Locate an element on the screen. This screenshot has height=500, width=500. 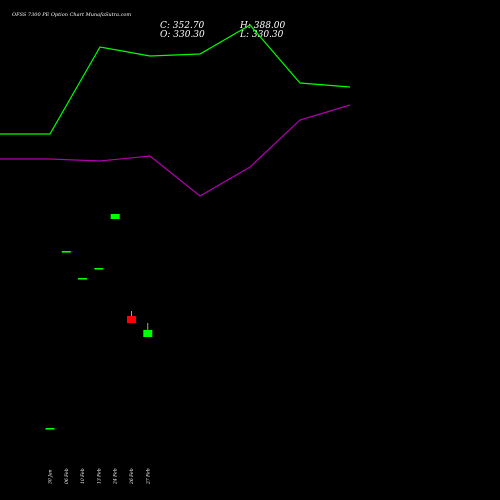
x-tick-label-6: 27 Feb is located at coordinates (148, 476).